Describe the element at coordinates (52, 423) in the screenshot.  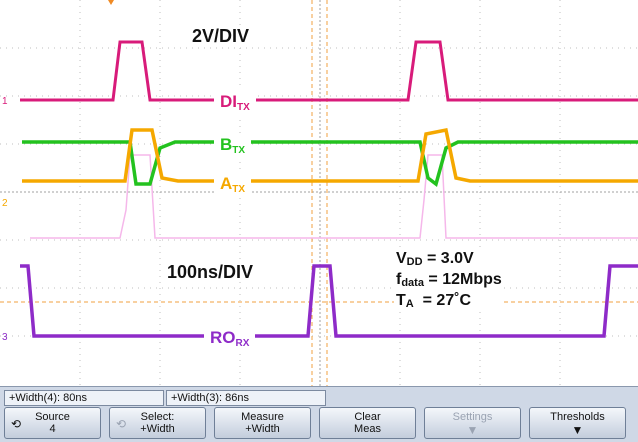
I see `source-softkey: ⟲ Source 4` at that location.